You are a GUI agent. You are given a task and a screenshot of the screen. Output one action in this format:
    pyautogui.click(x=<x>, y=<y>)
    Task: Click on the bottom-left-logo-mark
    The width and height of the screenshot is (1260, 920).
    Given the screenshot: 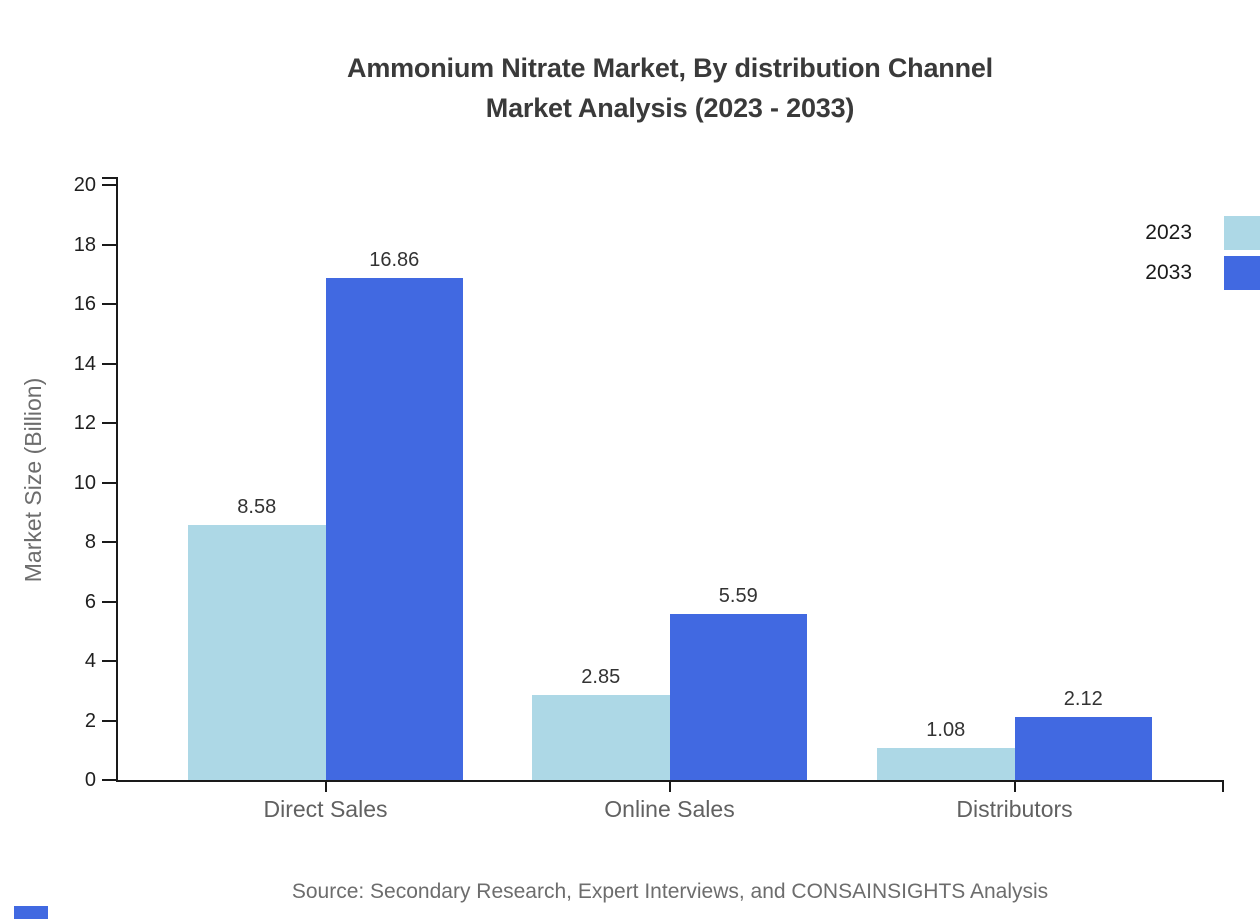 What is the action you would take?
    pyautogui.click(x=31, y=912)
    